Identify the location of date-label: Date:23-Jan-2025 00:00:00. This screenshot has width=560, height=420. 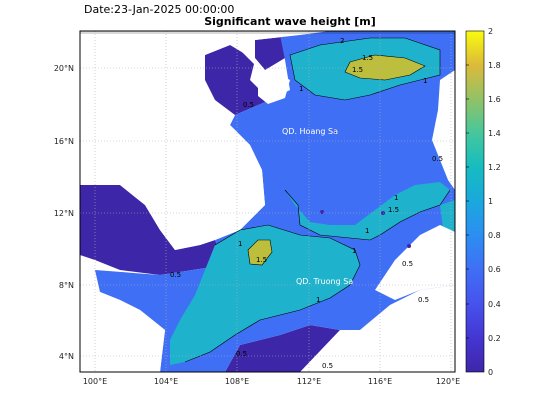
(159, 9).